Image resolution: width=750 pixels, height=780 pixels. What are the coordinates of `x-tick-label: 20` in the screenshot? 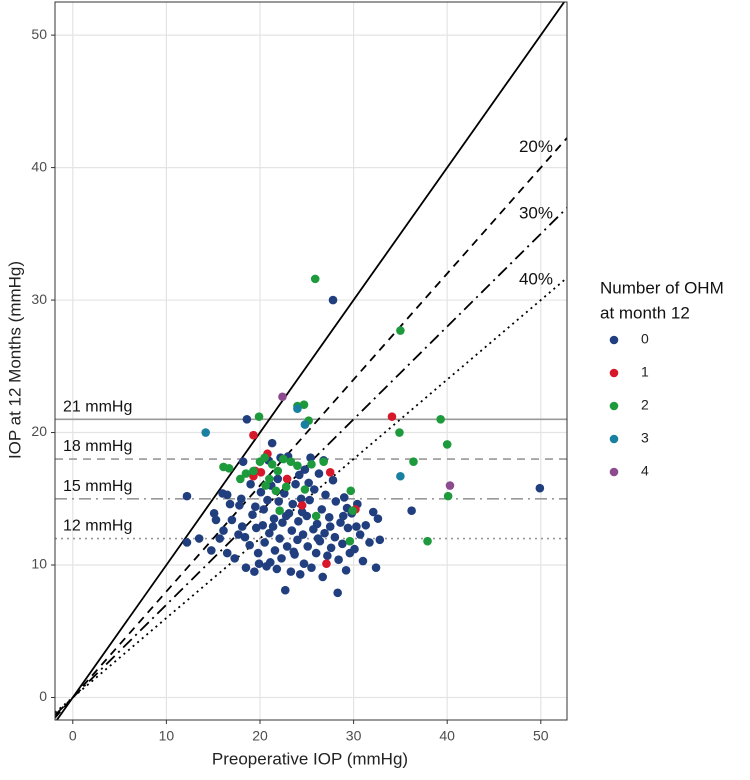 It's located at (260, 736).